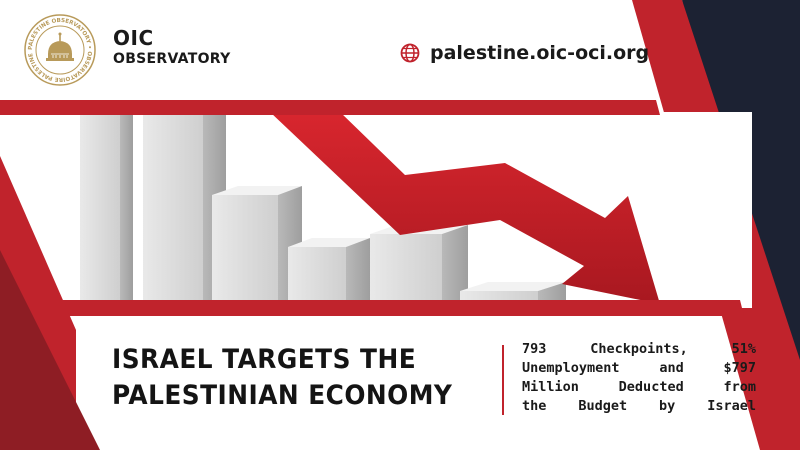  Describe the element at coordinates (282, 378) in the screenshot. I see `headline: ISRAEL TARGETS THE PALESTINIAN ECONOMY` at that location.